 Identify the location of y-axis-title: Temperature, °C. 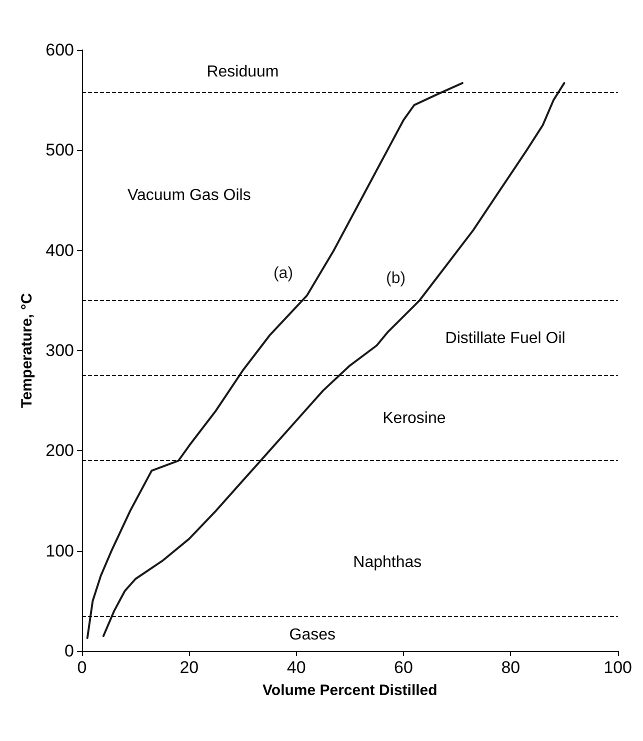
(27, 350).